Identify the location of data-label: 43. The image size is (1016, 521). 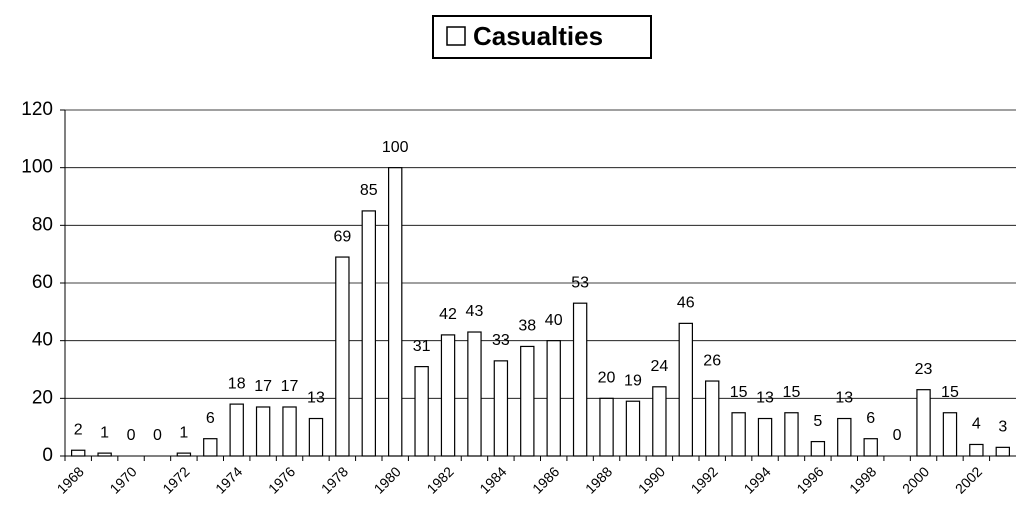
(475, 311).